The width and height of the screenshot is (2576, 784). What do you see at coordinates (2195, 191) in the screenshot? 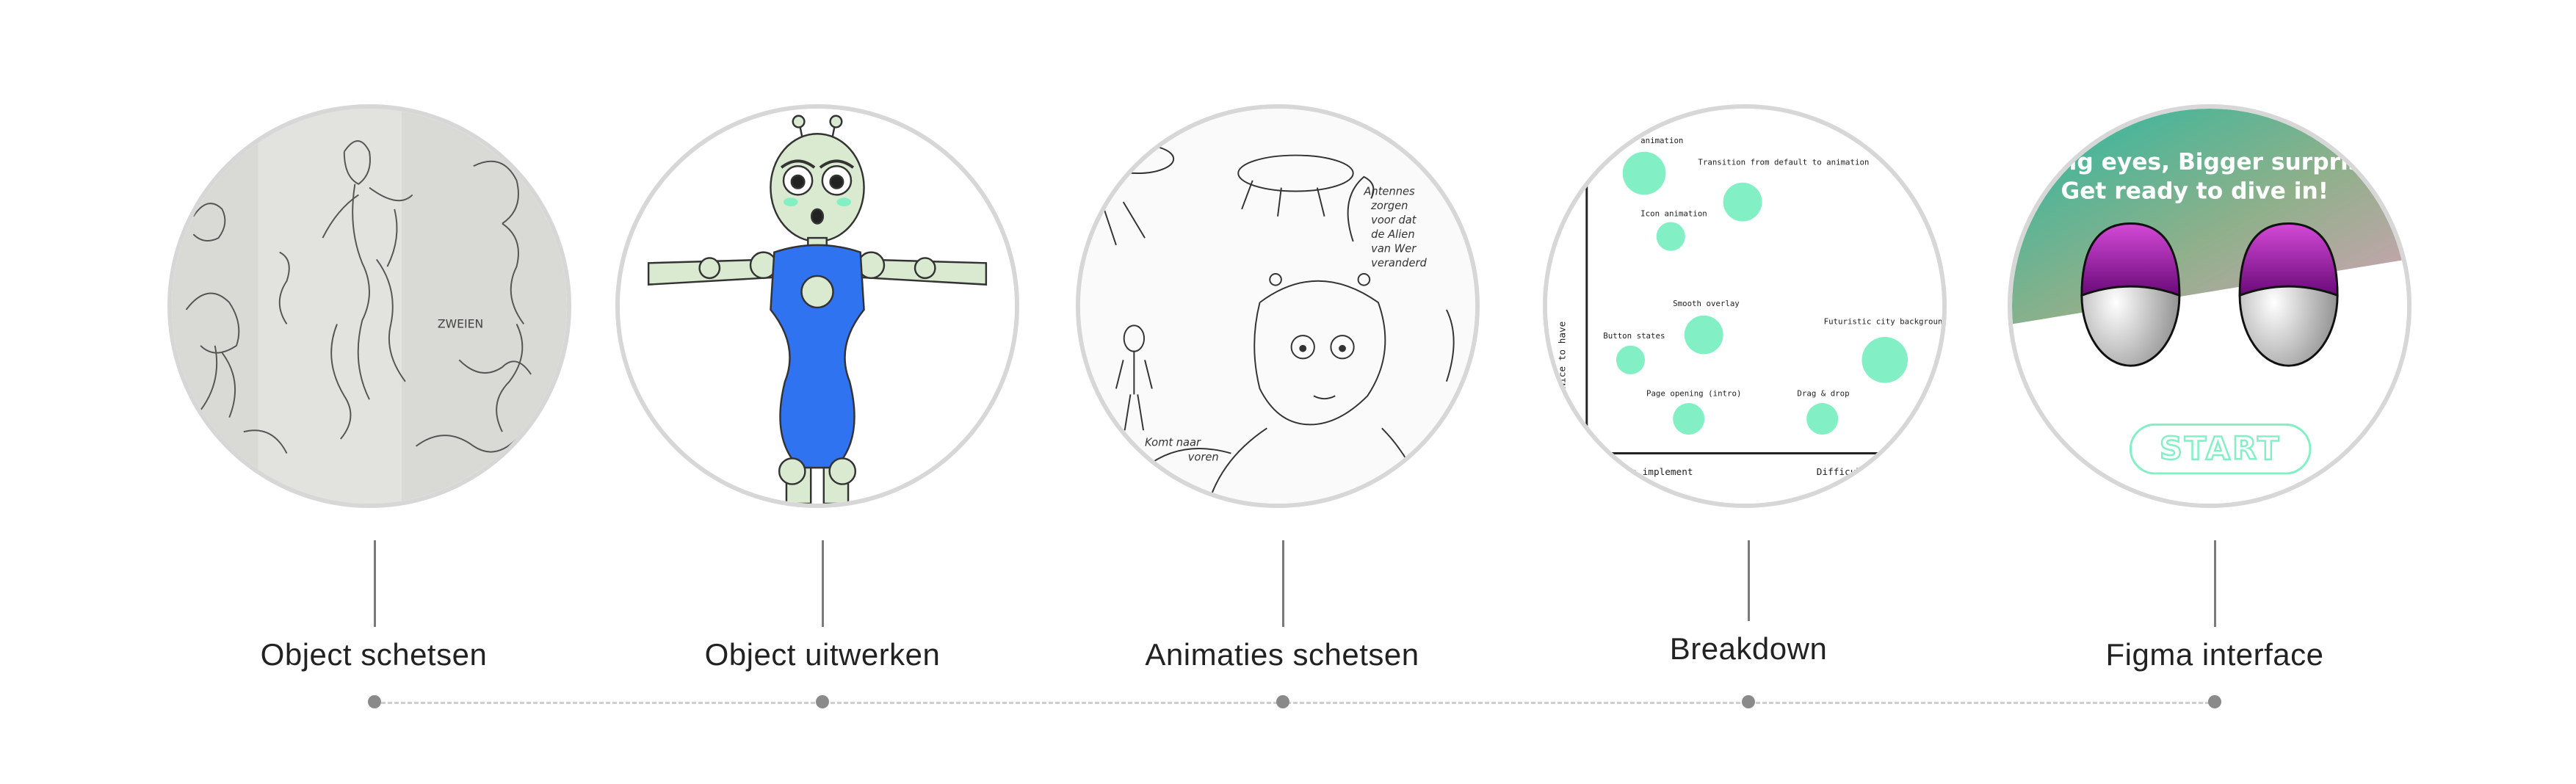
I see `figma-subheadline: Get ready to dive in!` at bounding box center [2195, 191].